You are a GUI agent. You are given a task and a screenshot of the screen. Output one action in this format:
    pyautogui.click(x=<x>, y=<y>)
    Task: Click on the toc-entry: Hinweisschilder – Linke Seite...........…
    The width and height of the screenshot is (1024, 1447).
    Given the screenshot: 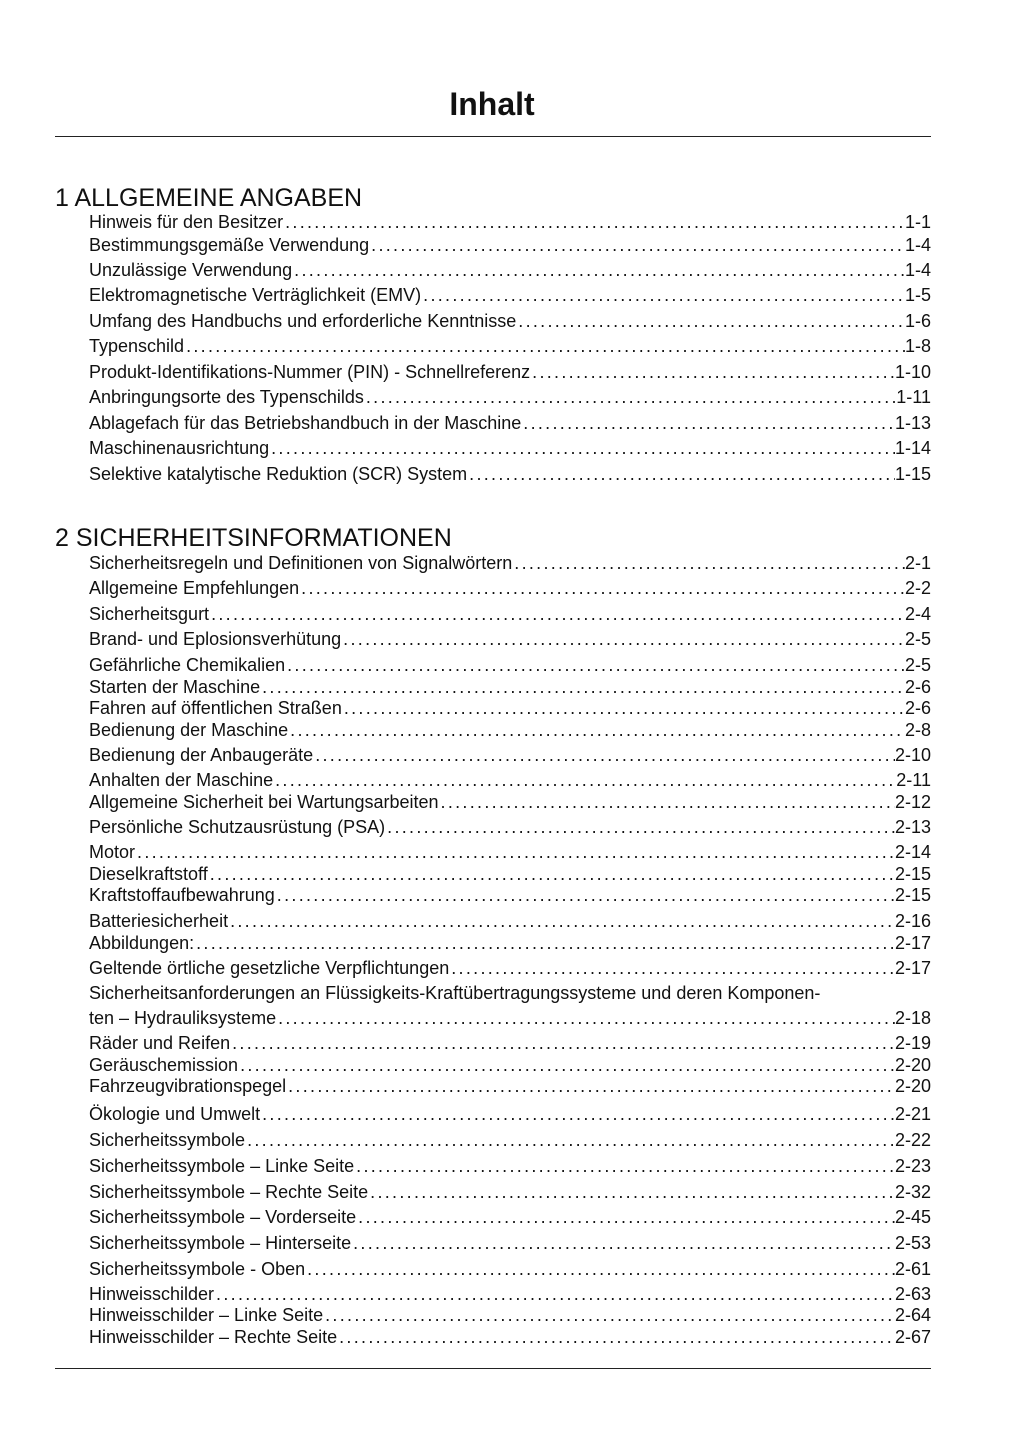 What is the action you would take?
    pyautogui.click(x=510, y=1315)
    